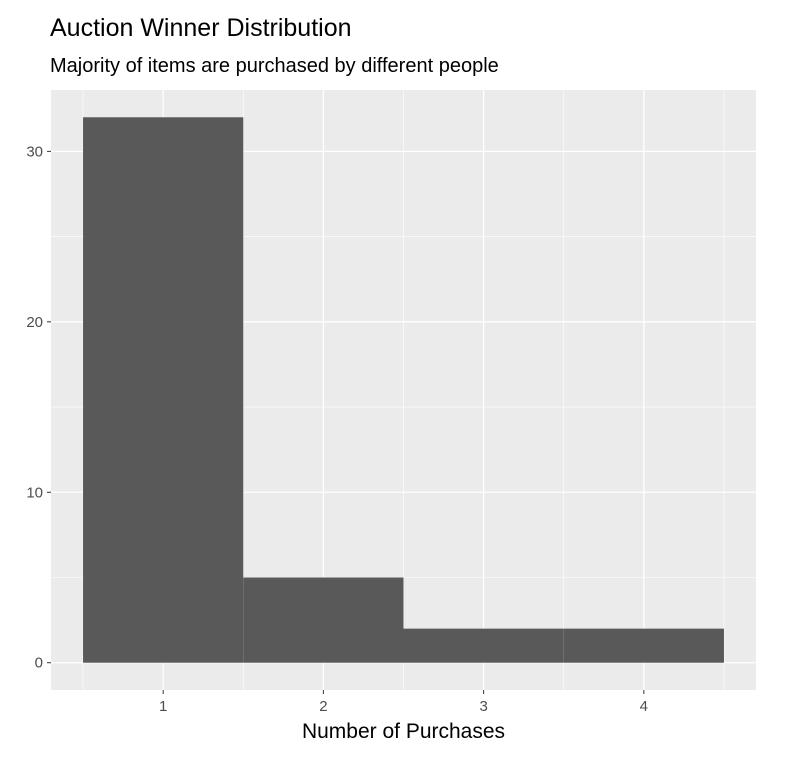  Describe the element at coordinates (34, 322) in the screenshot. I see `y-tick-label: 20` at that location.